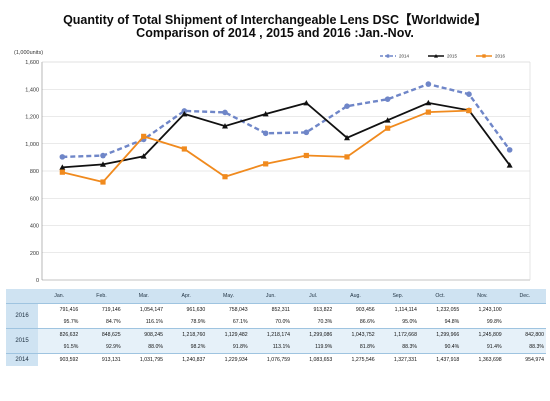  Describe the element at coordinates (143, 347) in the screenshot. I see `percent-cell: 88.0%` at that location.